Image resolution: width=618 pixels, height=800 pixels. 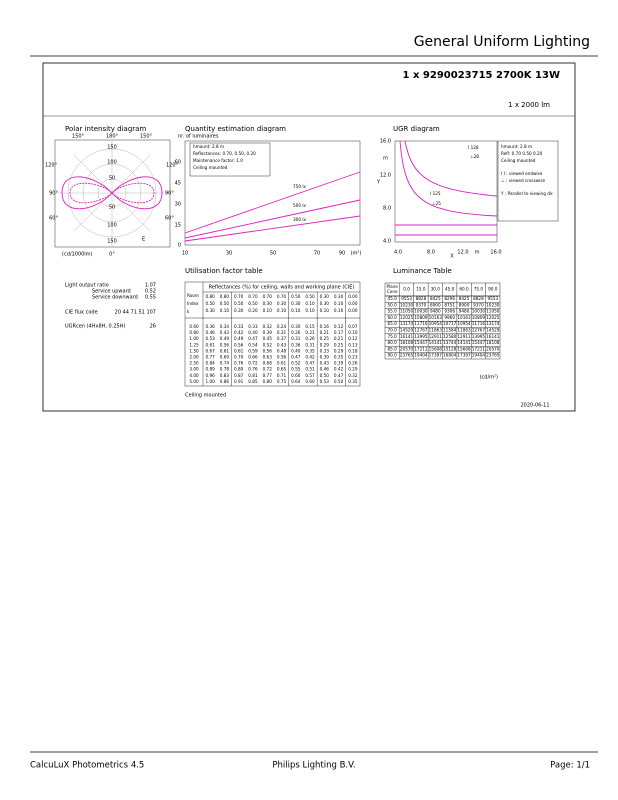 What do you see at coordinates (325, 350) in the screenshot?
I see `table-cell: 0.33` at bounding box center [325, 350].